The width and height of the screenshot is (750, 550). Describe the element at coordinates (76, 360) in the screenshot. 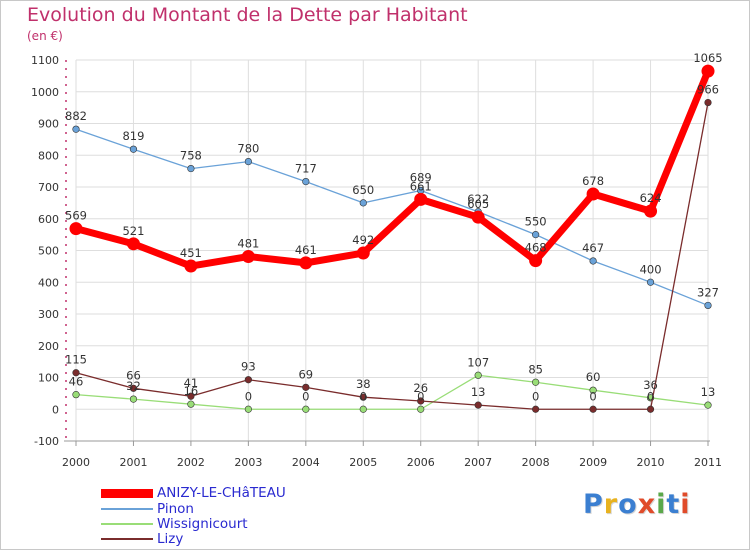

I see `data-label-lizy: 115` at that location.